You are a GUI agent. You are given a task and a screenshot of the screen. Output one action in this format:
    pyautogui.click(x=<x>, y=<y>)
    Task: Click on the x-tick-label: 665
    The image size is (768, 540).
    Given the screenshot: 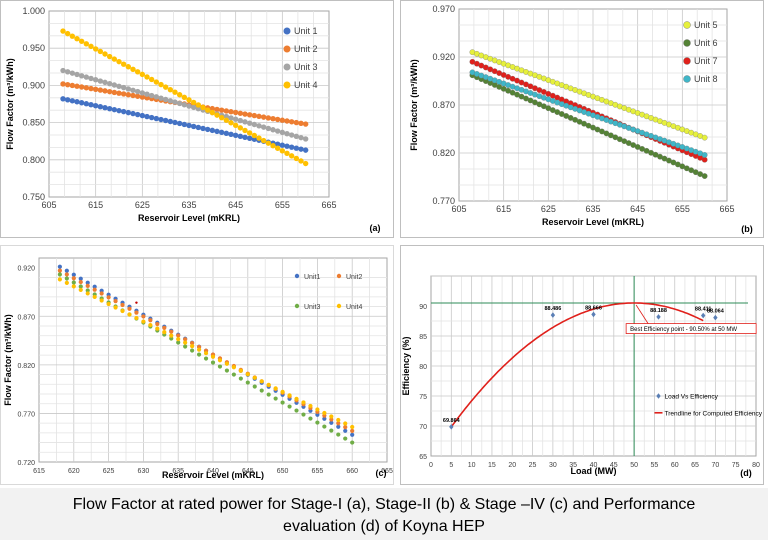 What is the action you would take?
    pyautogui.click(x=726, y=209)
    